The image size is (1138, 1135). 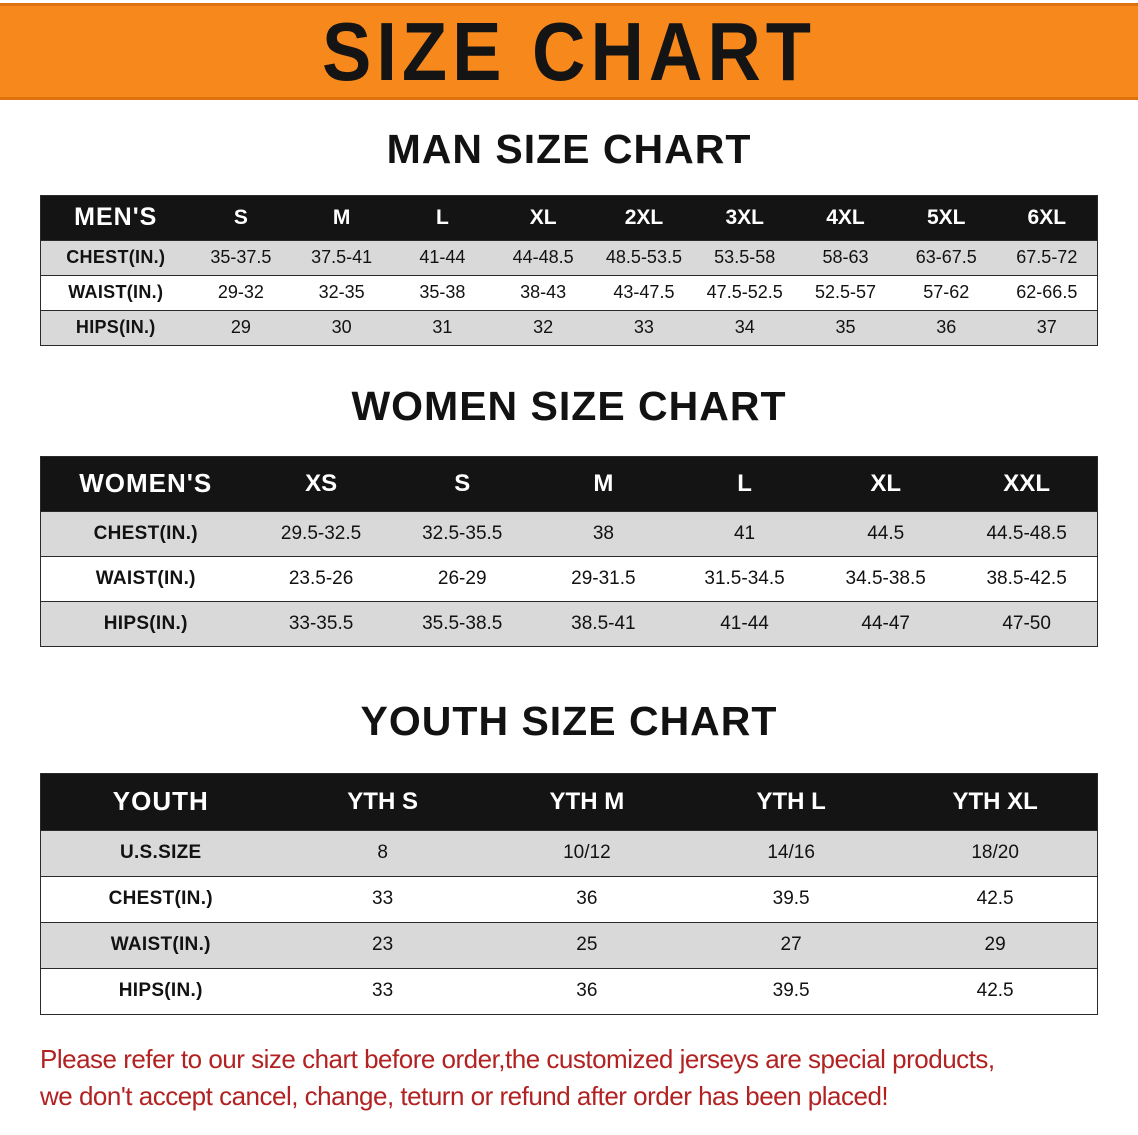 I want to click on table-cell: 67.5-72, so click(x=1047, y=257).